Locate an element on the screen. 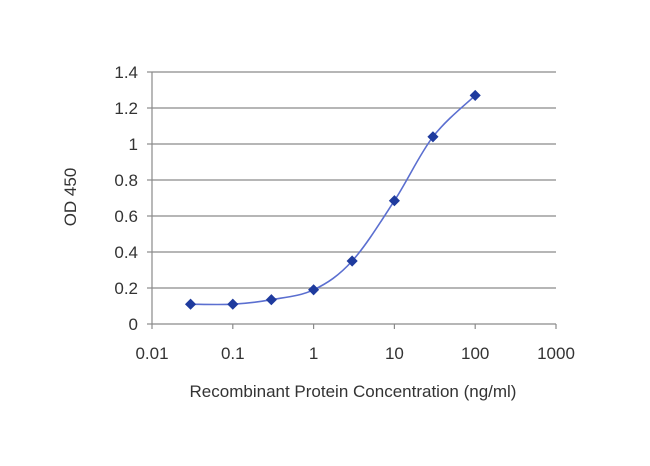 The width and height of the screenshot is (650, 466). y-tick-label-7: 1.4 is located at coordinates (126, 72).